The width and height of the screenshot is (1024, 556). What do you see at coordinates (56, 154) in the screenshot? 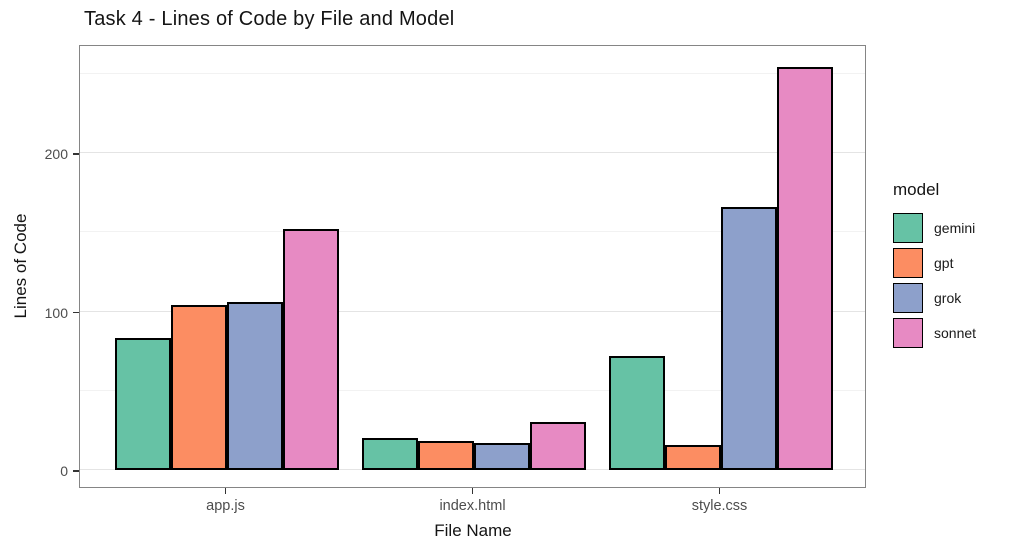
I see `y-tick-label: 200` at bounding box center [56, 154].